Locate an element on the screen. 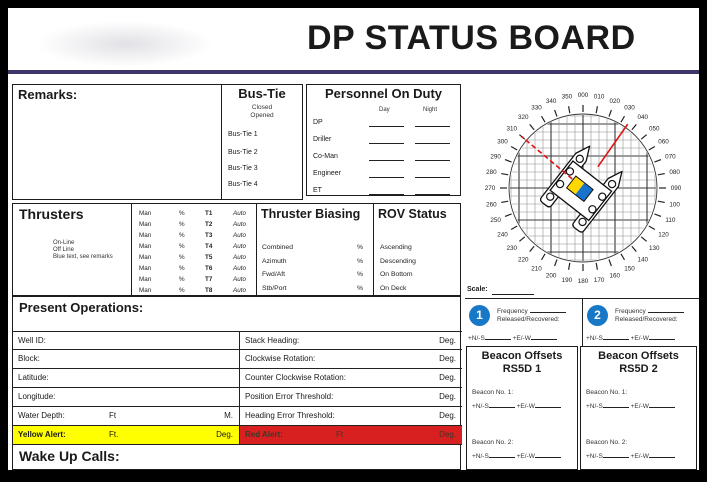 This screenshot has width=707, height=482. beacon-no1-label: Beacon No. 1: is located at coordinates (493, 392).